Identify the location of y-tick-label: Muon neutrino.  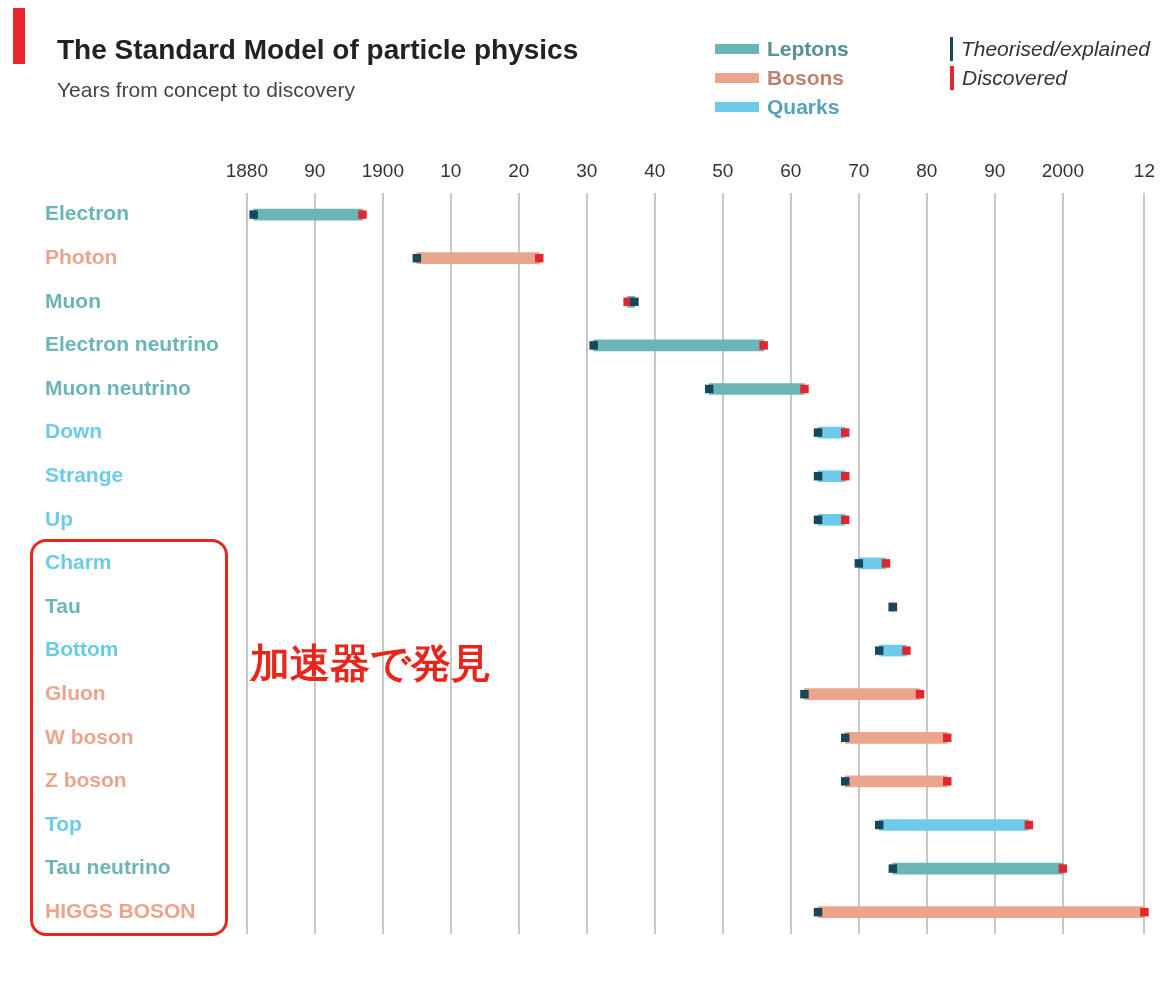
(118, 387).